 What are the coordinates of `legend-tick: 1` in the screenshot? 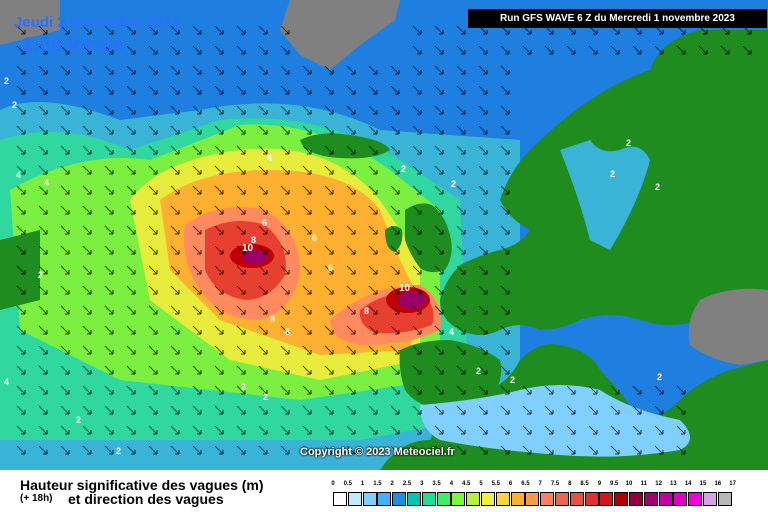 It's located at (362, 484).